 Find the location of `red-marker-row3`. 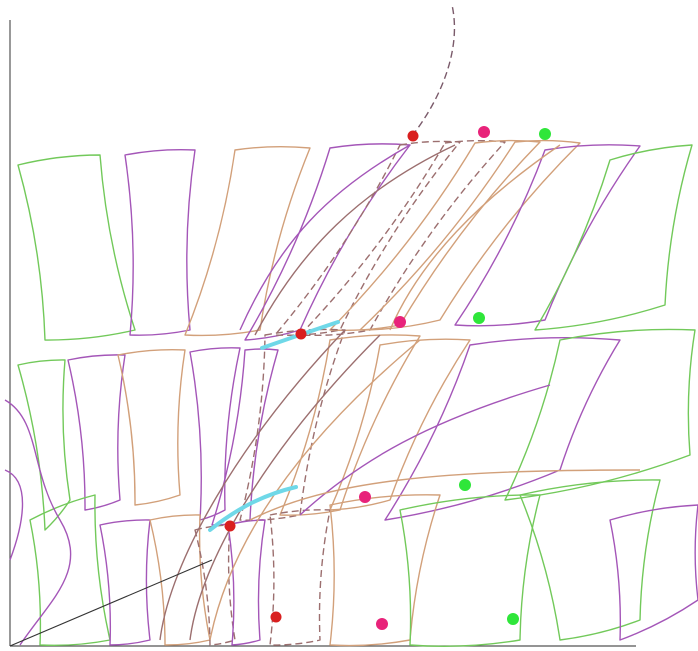

red-marker-row3 is located at coordinates (230, 526).